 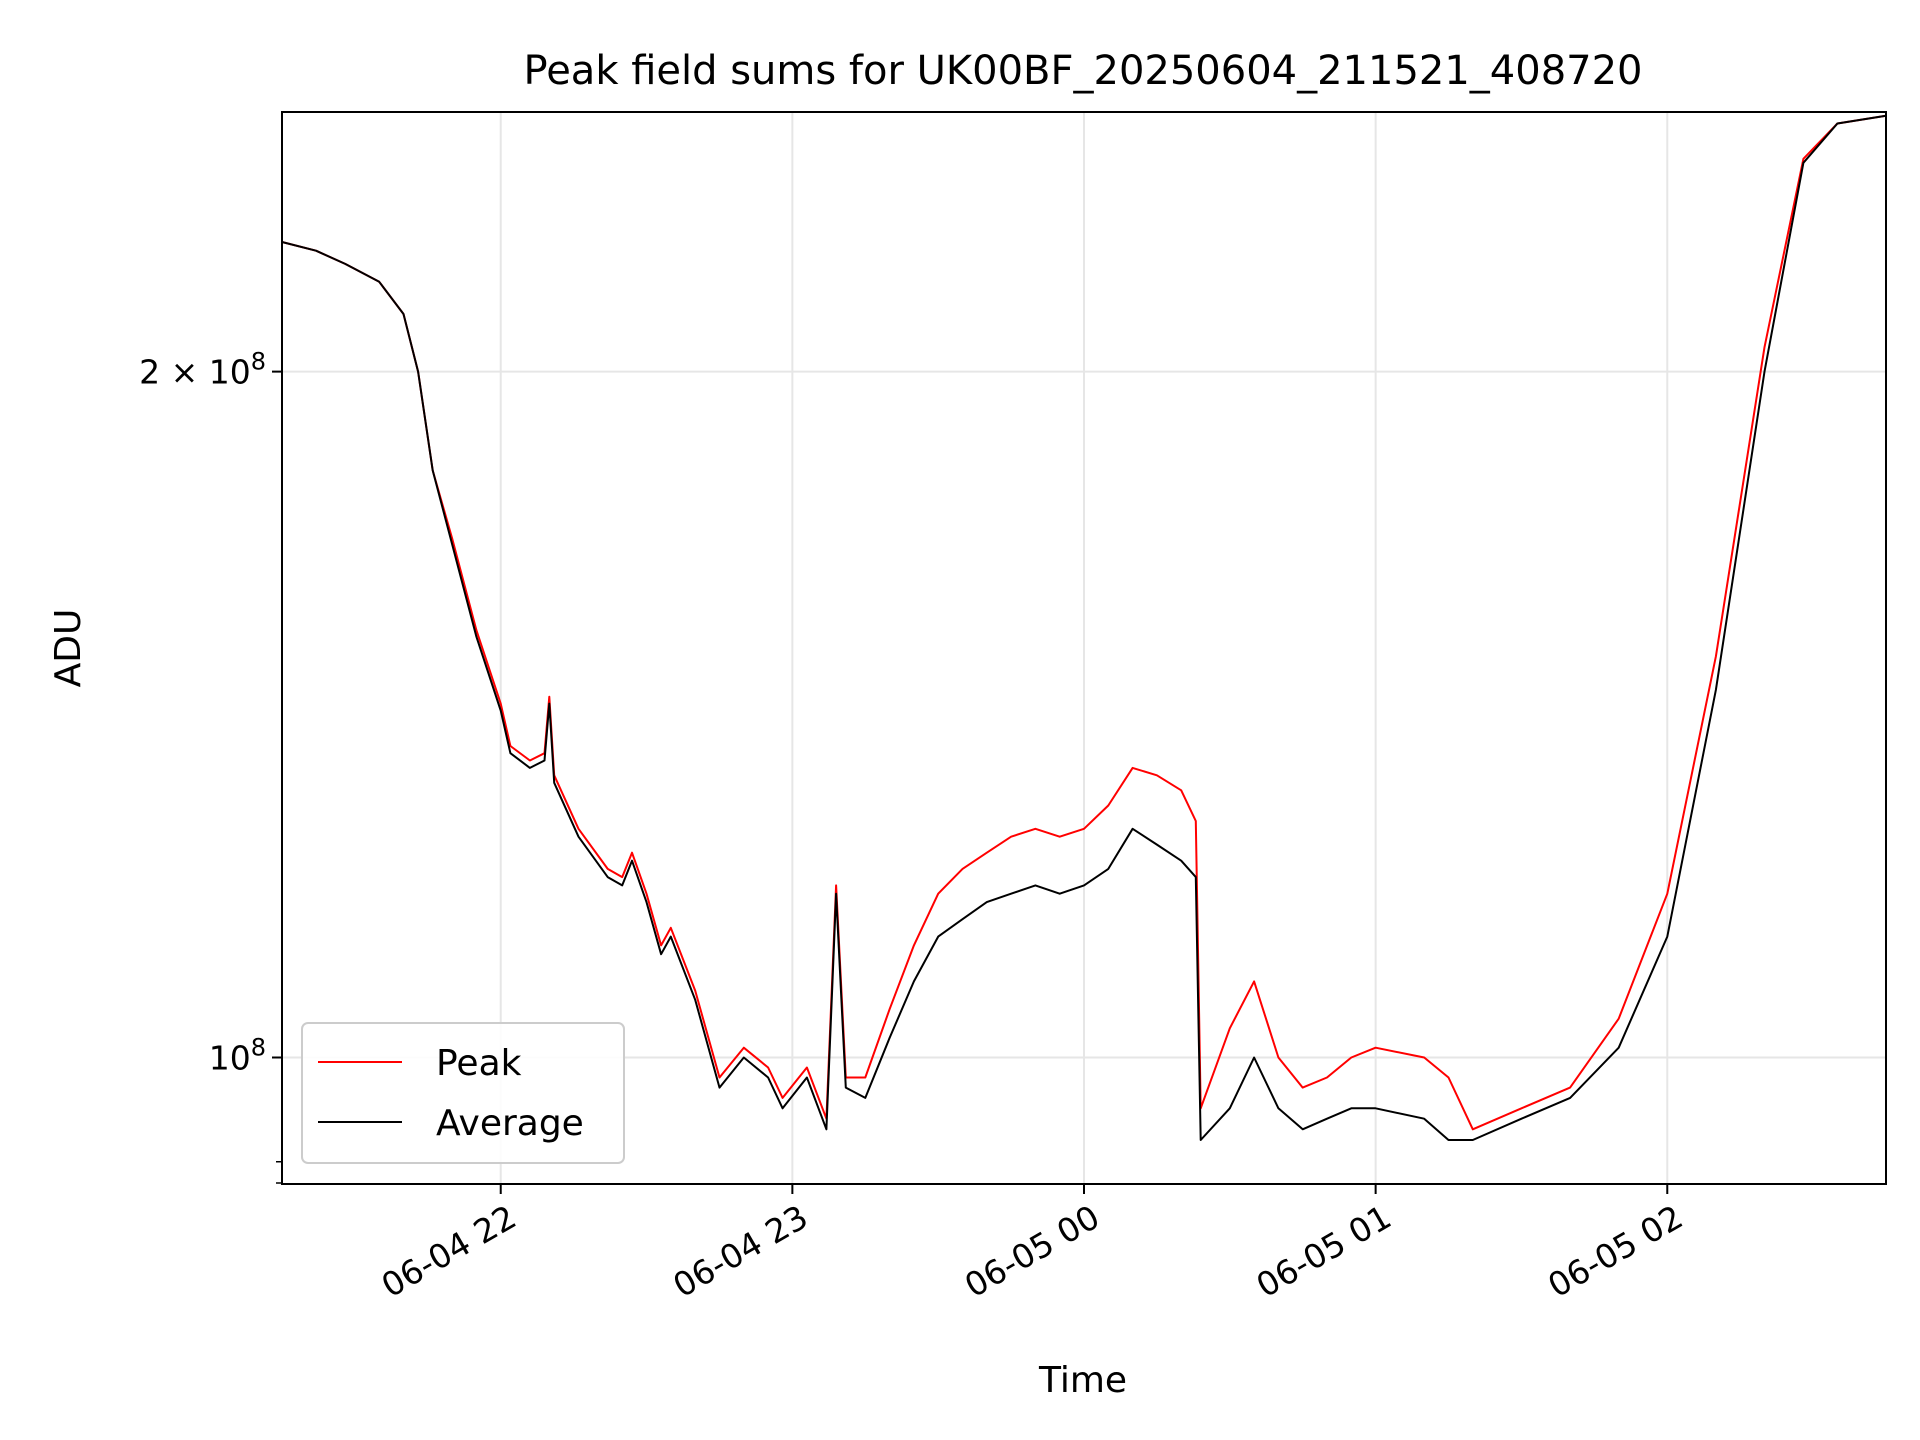 I want to click on y-axis-label: ADU, so click(x=68, y=648).